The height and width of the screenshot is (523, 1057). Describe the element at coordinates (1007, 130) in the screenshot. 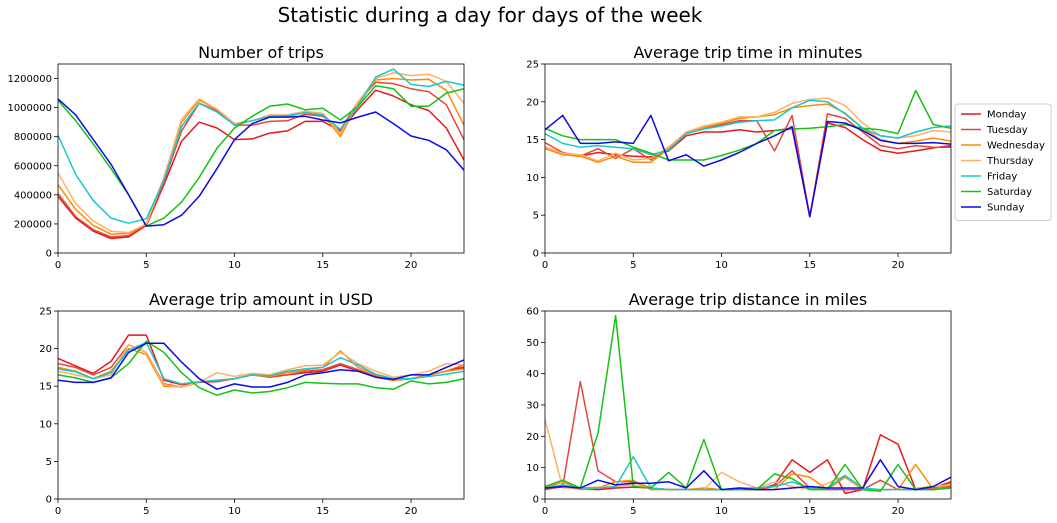

I see `legend-label: Tuesday` at that location.